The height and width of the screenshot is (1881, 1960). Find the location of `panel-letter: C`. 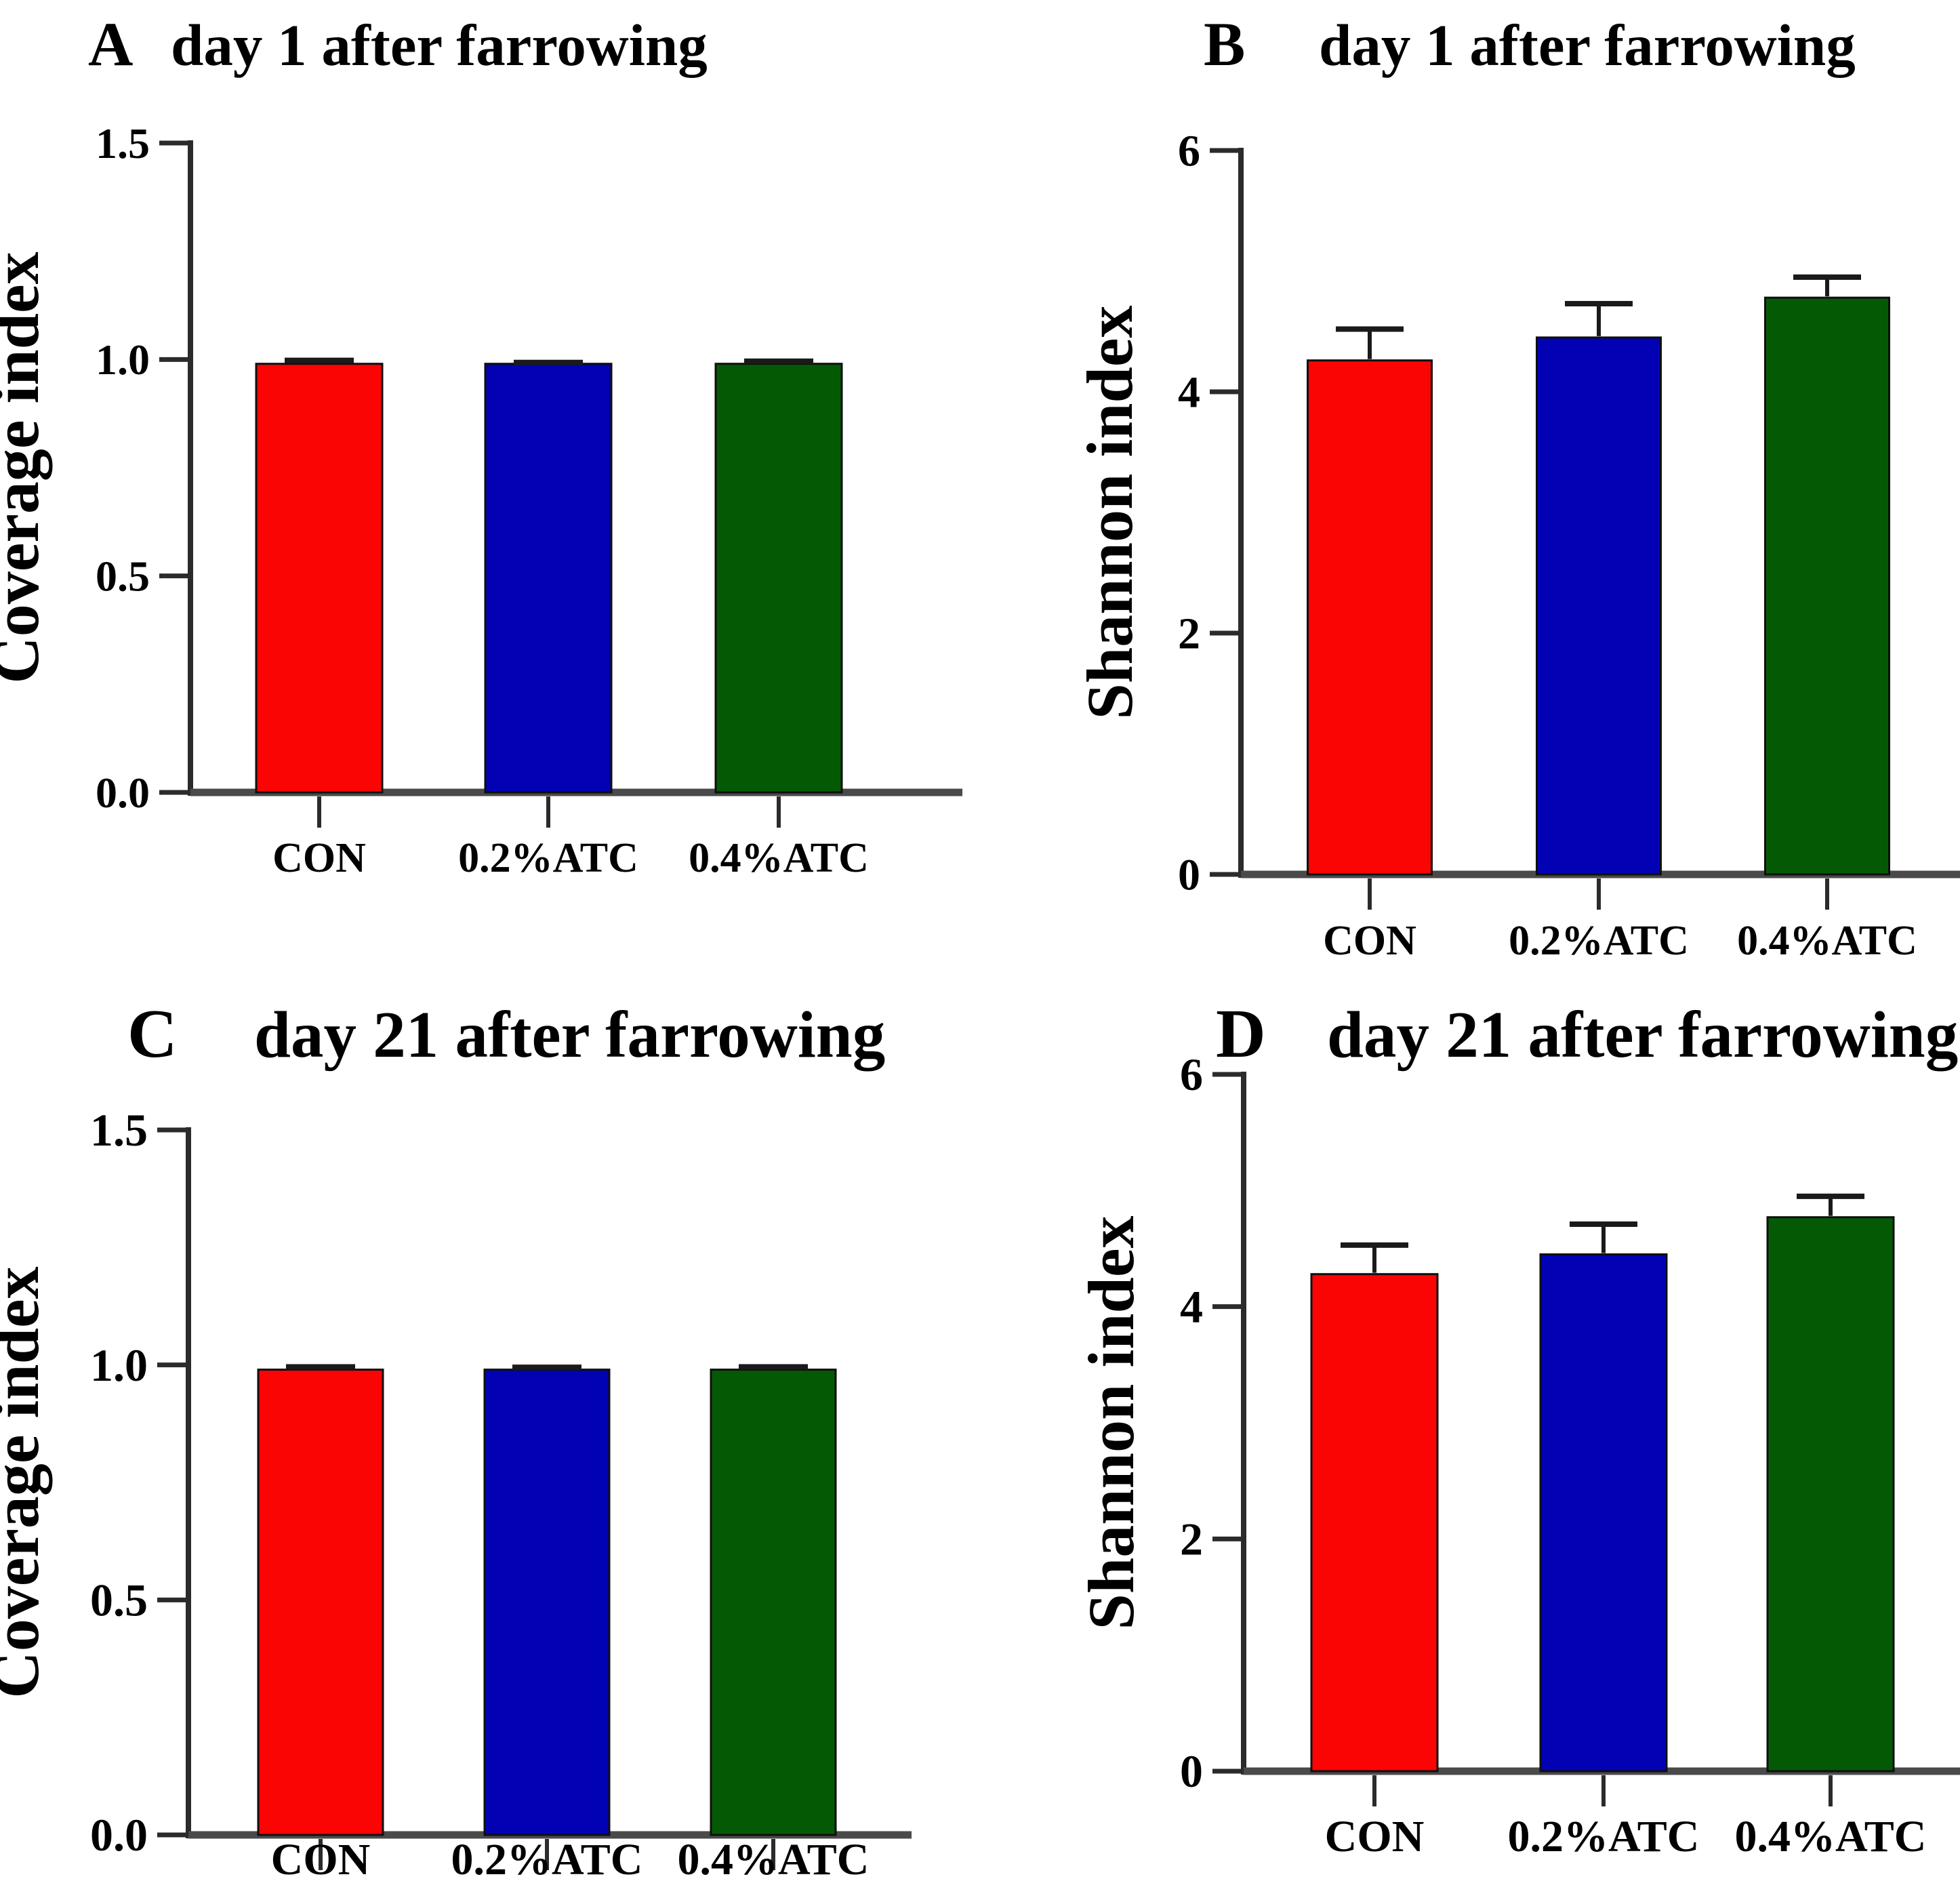

panel-letter: C is located at coordinates (152, 1034).